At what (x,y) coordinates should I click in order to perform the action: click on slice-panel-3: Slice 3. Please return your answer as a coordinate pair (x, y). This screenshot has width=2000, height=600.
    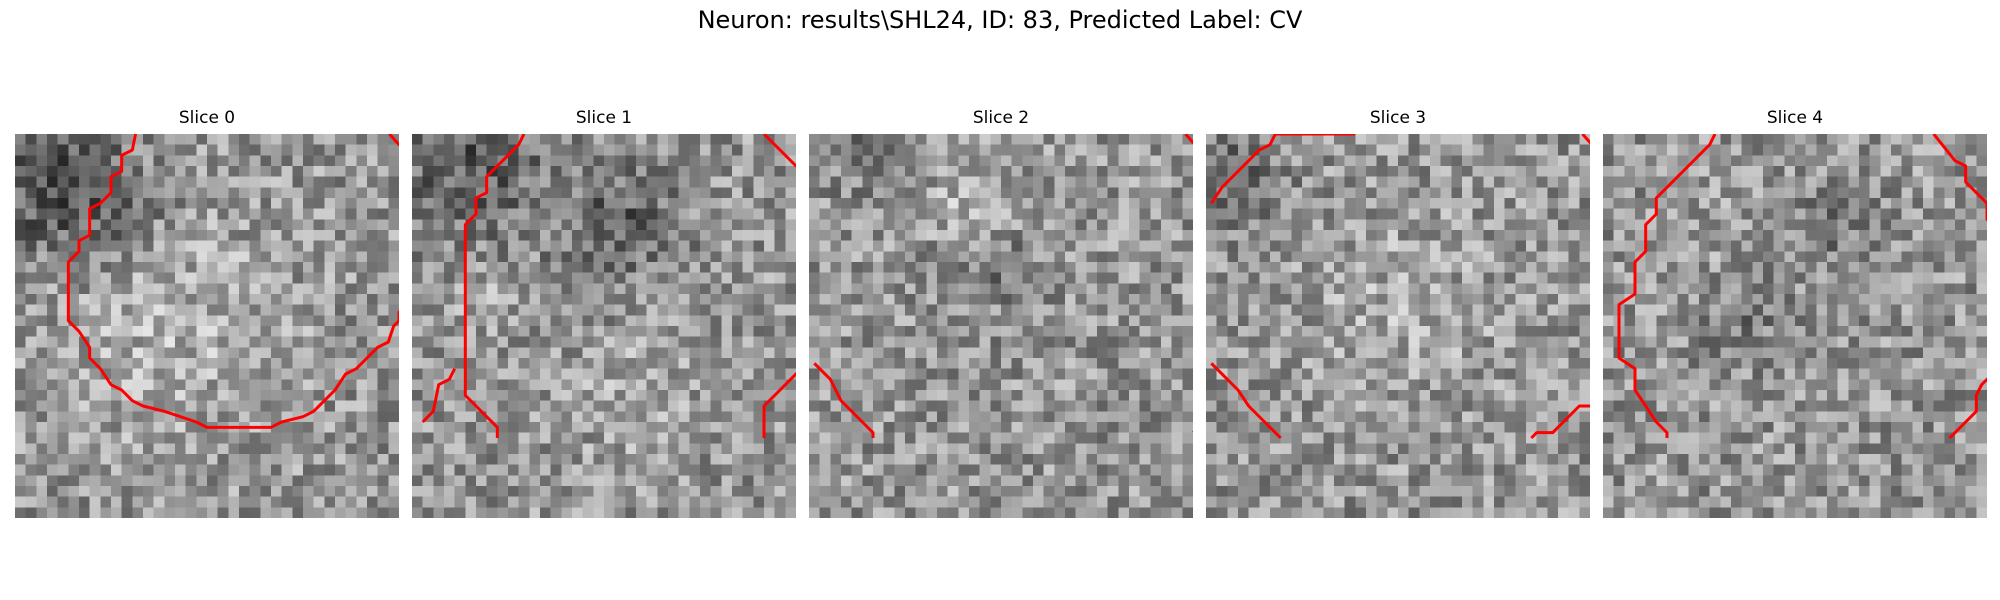
    Looking at the image, I should click on (1398, 316).